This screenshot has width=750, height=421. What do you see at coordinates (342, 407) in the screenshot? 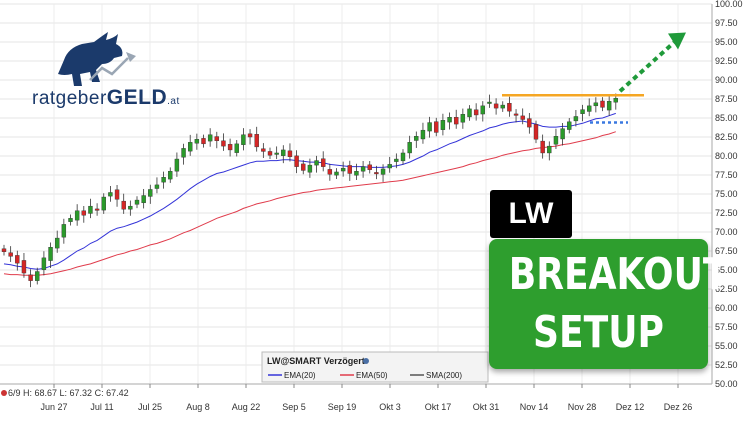
I see `x-tick-label: Sep 19` at bounding box center [342, 407].